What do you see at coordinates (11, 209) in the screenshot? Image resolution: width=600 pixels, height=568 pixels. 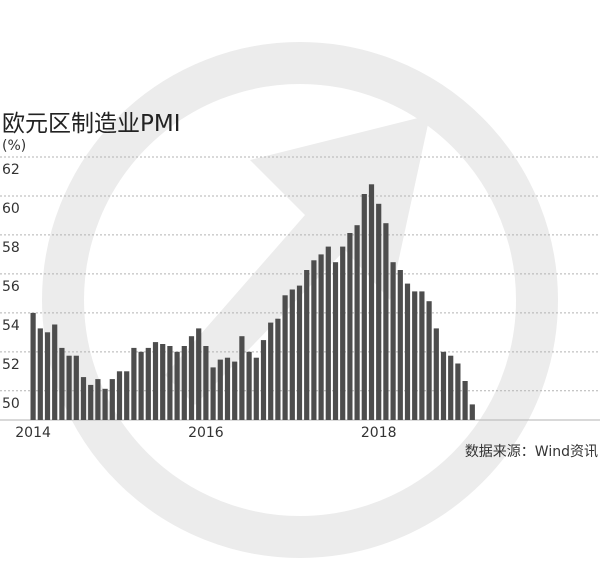 I see `y-tick-label: 60` at bounding box center [11, 209].